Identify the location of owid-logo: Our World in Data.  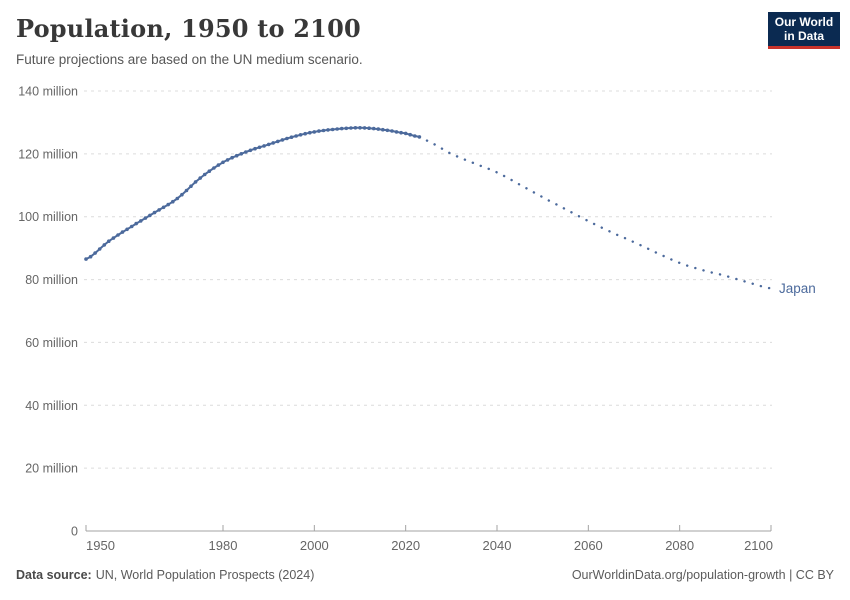
(804, 29).